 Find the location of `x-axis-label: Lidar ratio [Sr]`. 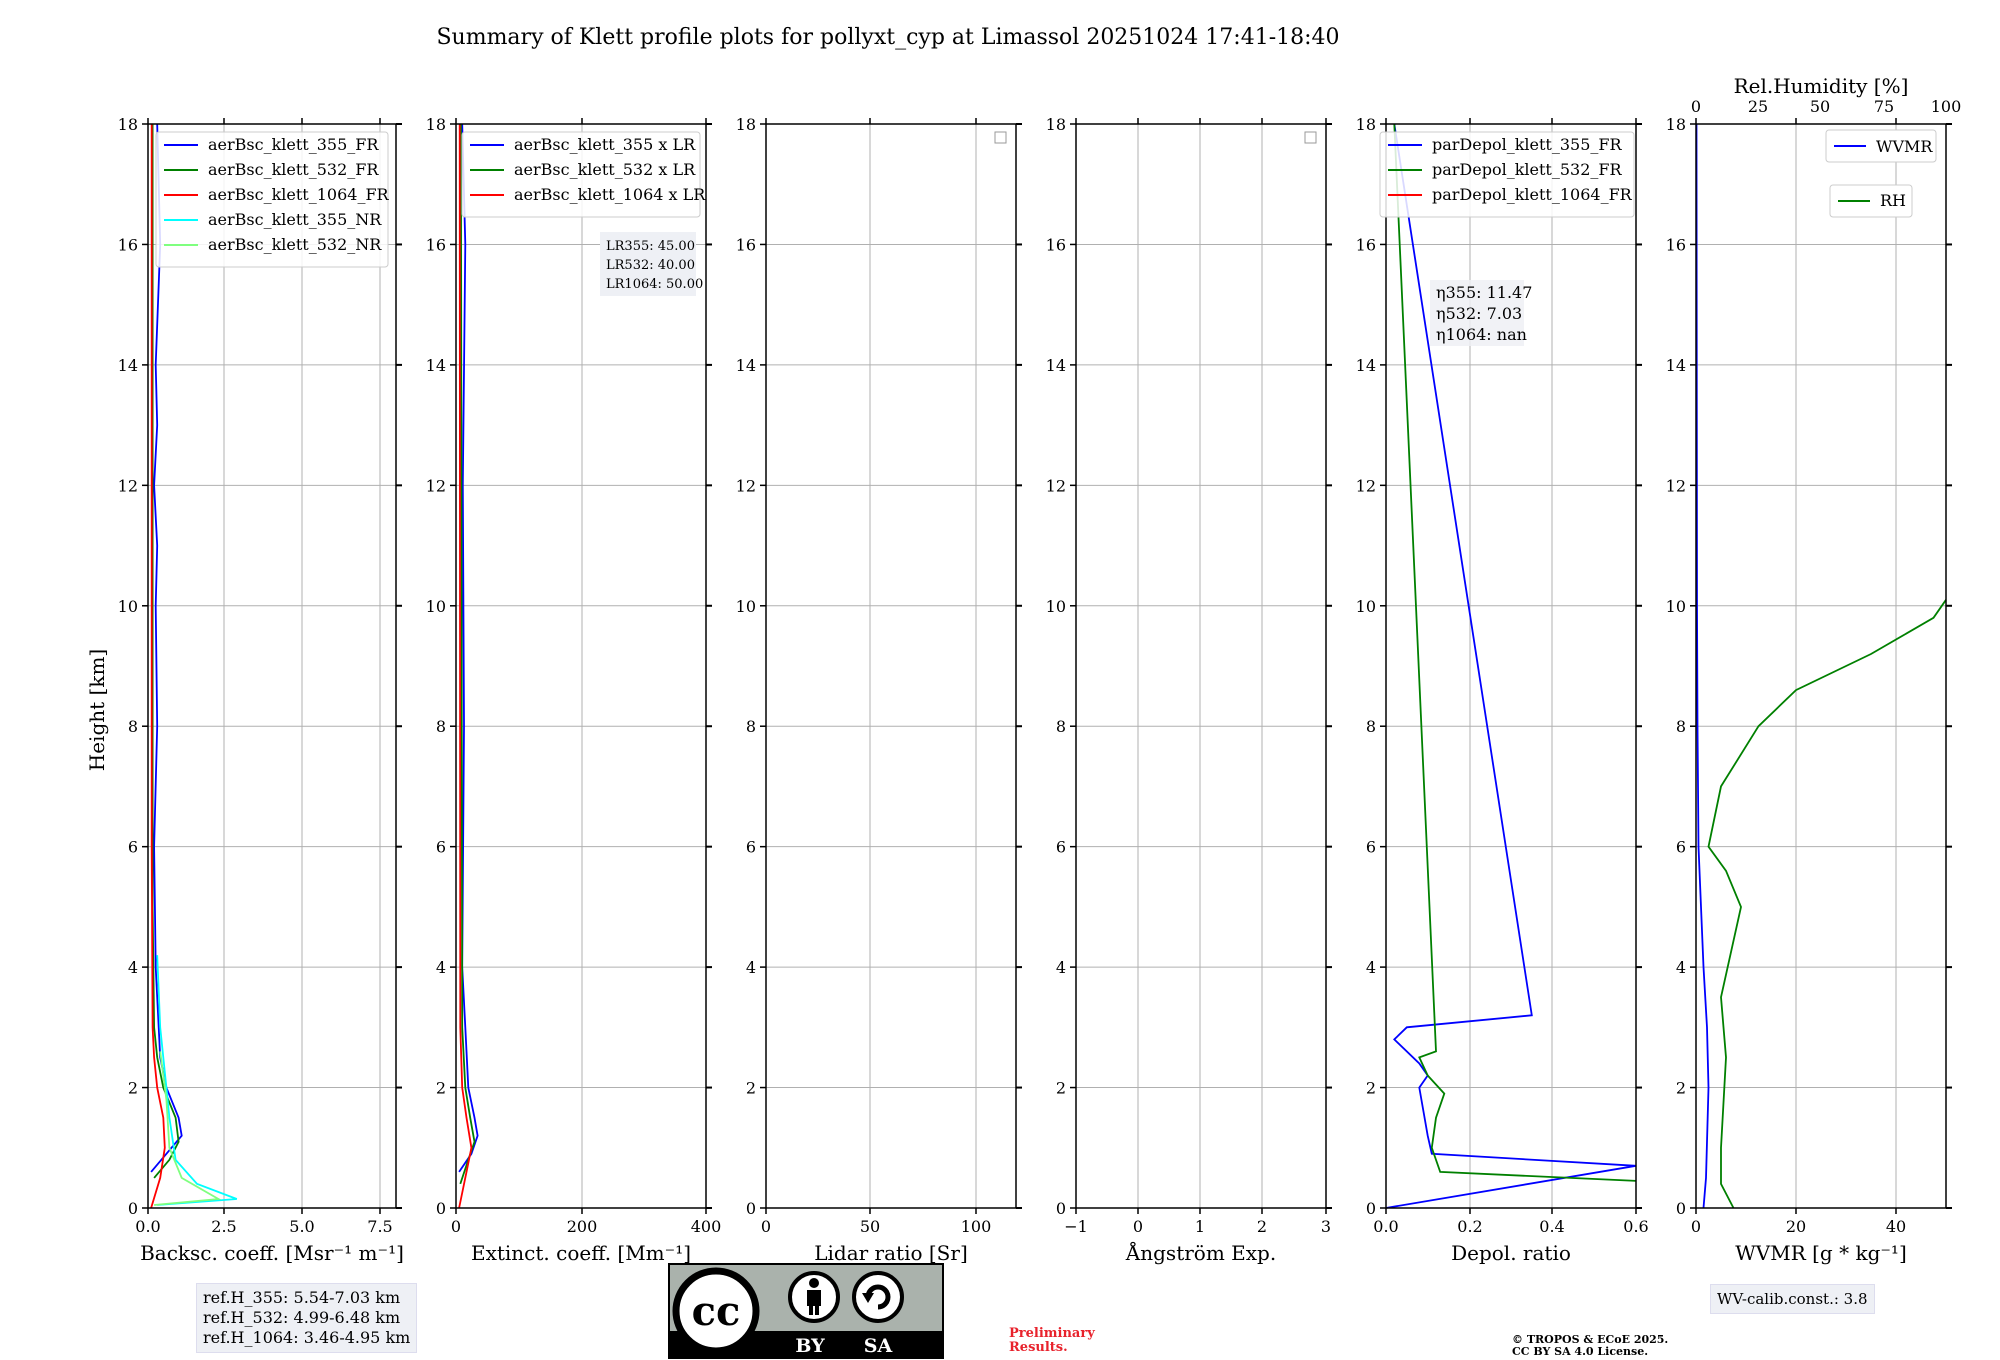

x-axis-label: Lidar ratio [Sr] is located at coordinates (891, 1253).